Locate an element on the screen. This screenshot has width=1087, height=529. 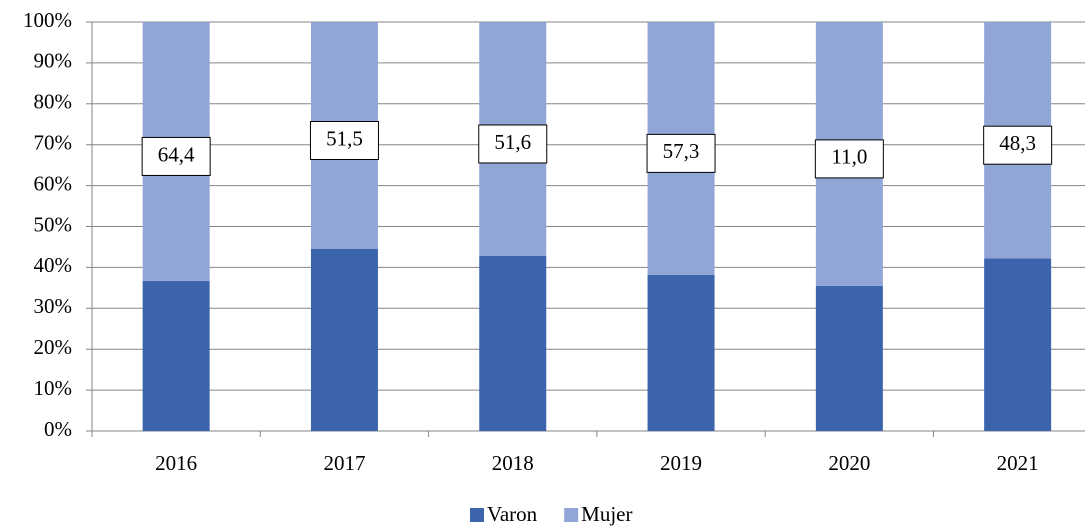
annotation: 48,3 is located at coordinates (1017, 143).